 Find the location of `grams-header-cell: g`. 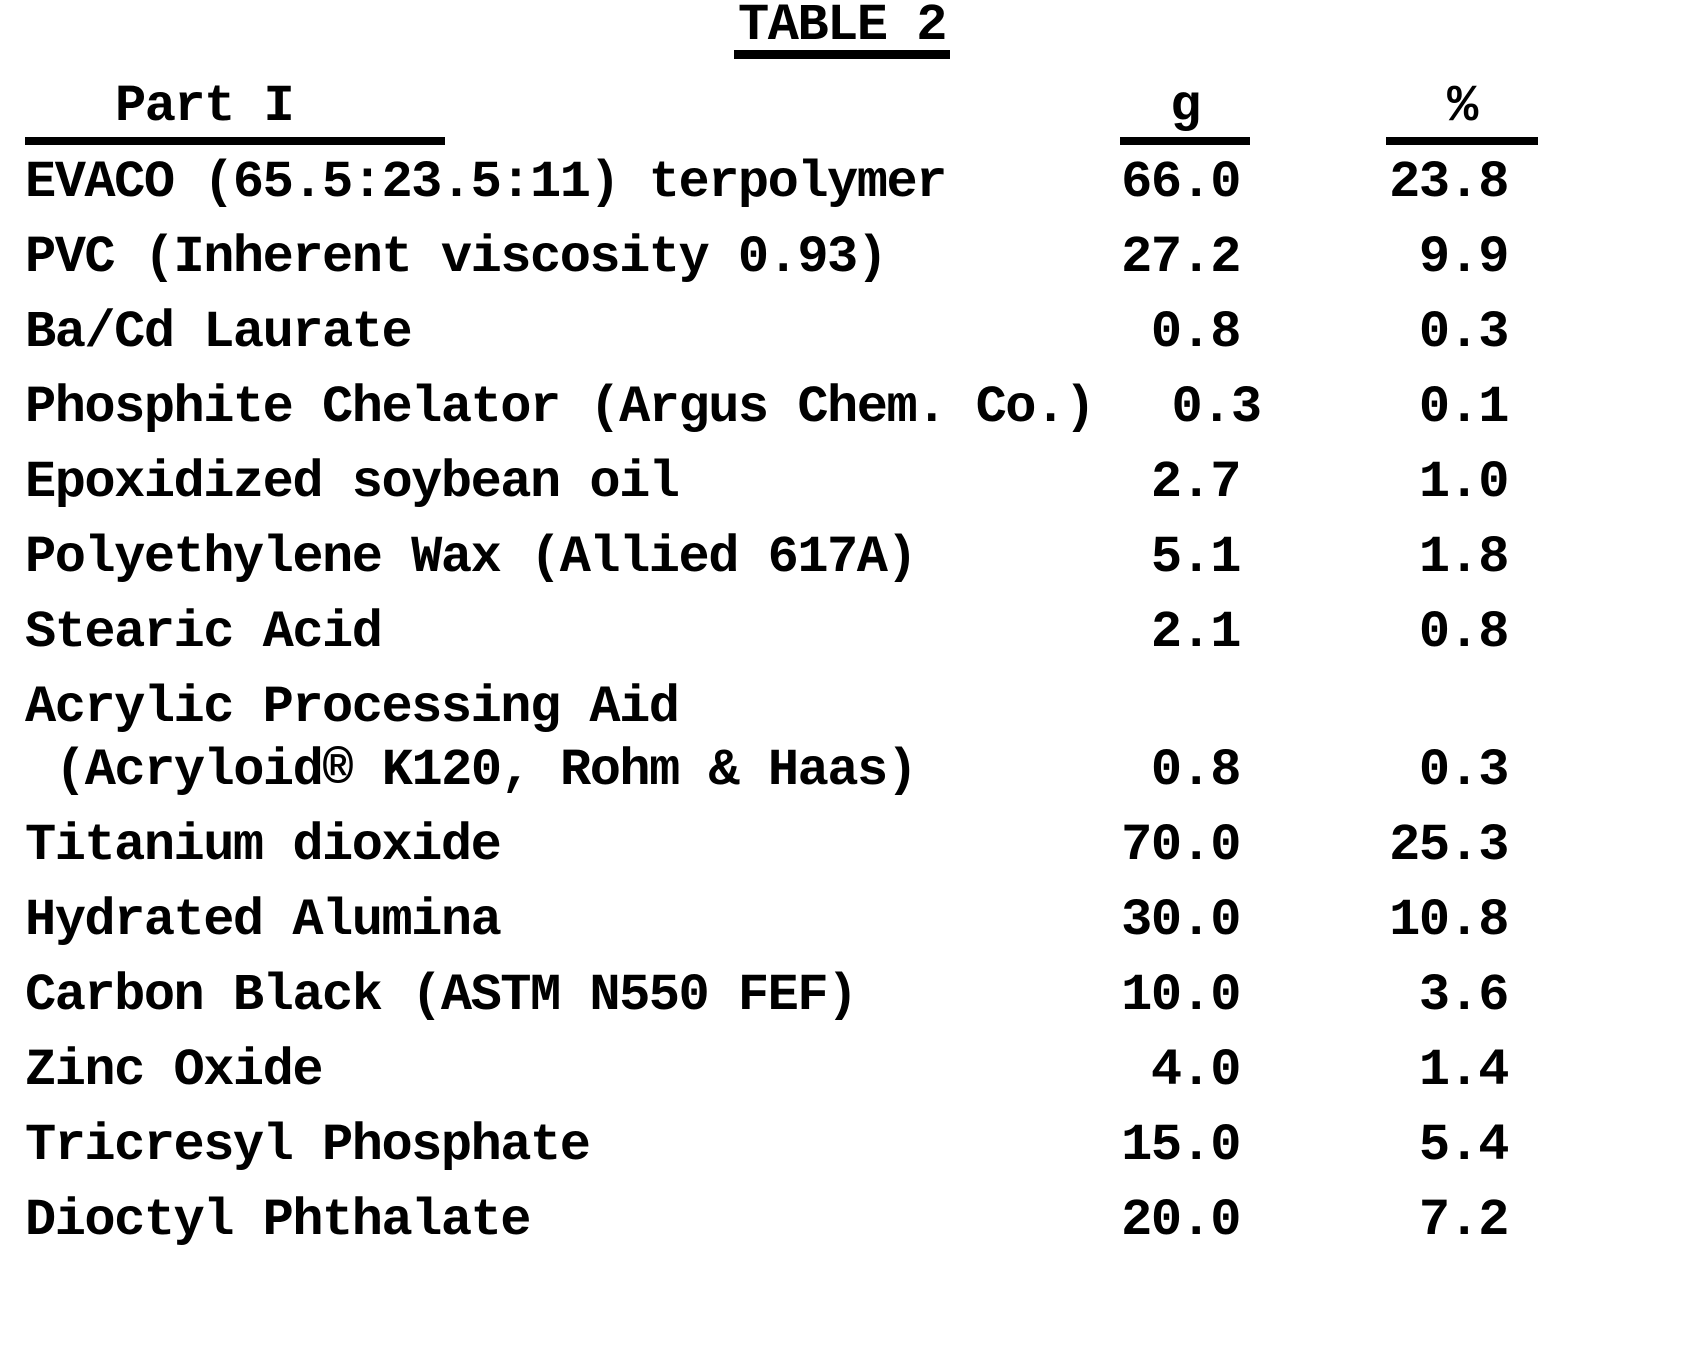

grams-header-cell: g is located at coordinates (1155, 113).